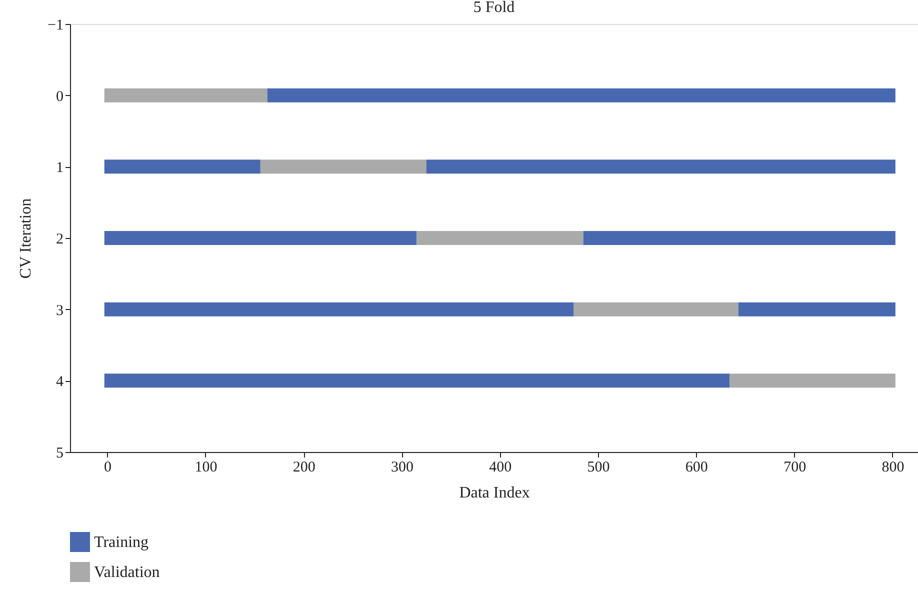  What do you see at coordinates (206, 468) in the screenshot?
I see `x-tick-label: 100` at bounding box center [206, 468].